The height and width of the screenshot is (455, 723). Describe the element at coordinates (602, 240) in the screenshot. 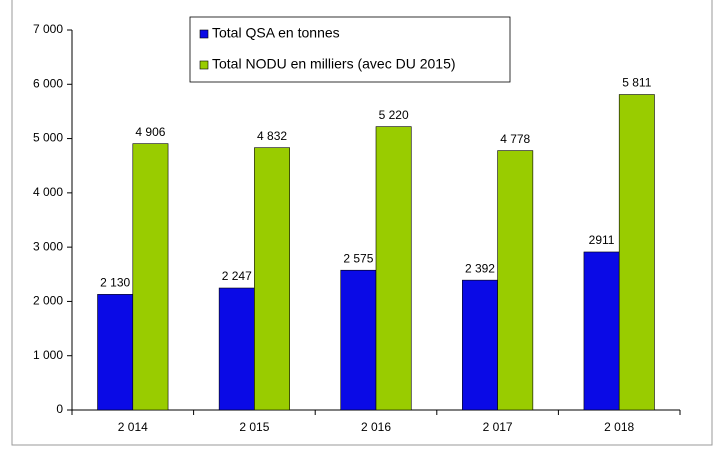

I see `value-label: 2911` at that location.